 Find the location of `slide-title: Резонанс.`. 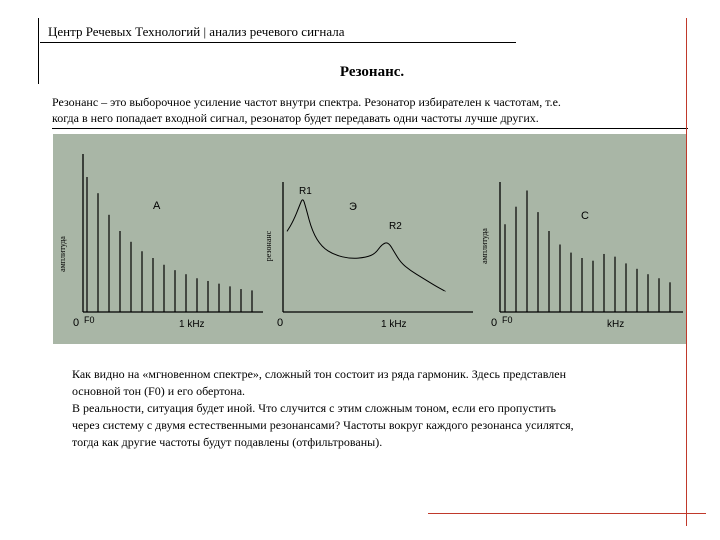

slide-title: Резонанс. is located at coordinates (372, 72).